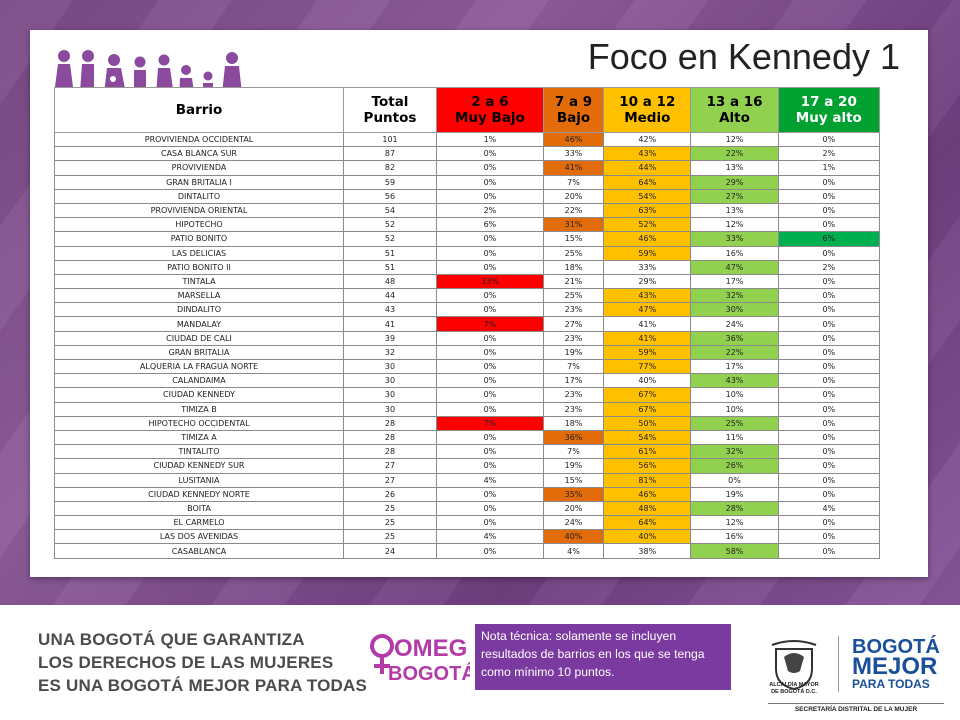 This screenshot has height=720, width=960. What do you see at coordinates (390, 182) in the screenshot?
I see `cell-total: 59` at bounding box center [390, 182].